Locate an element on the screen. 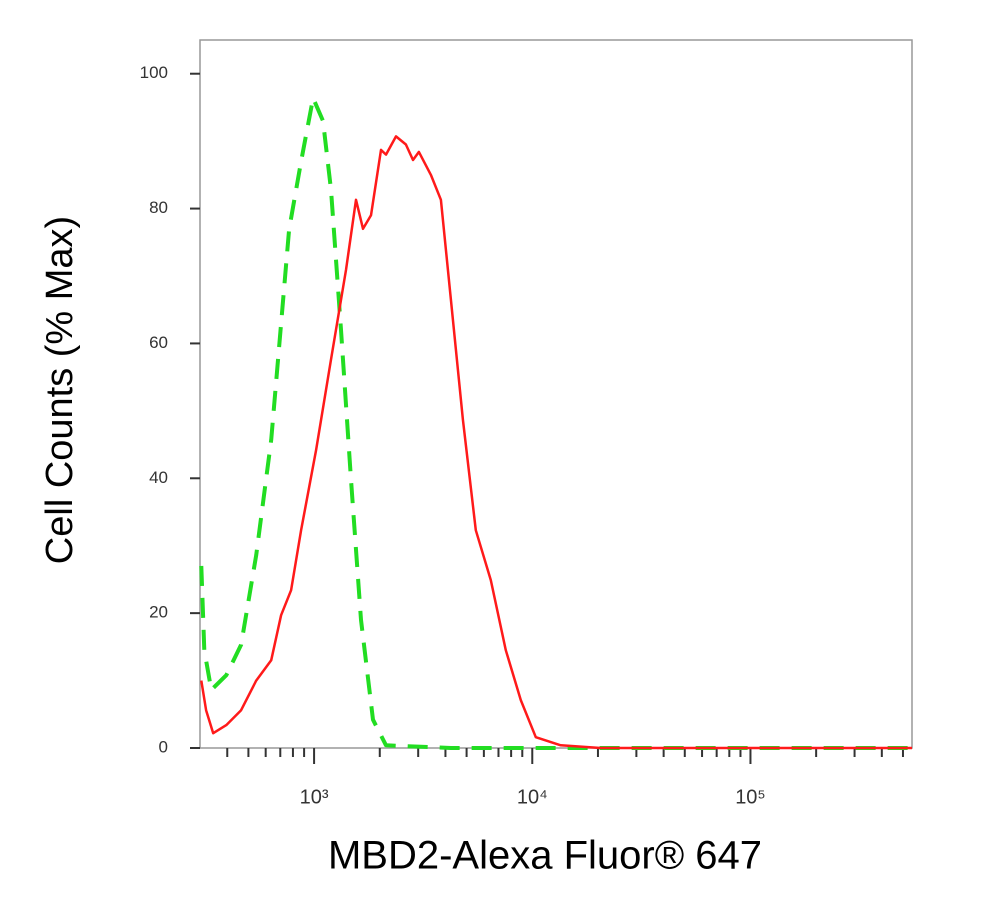 The image size is (991, 899). y-tick-label: 0 is located at coordinates (163, 746).